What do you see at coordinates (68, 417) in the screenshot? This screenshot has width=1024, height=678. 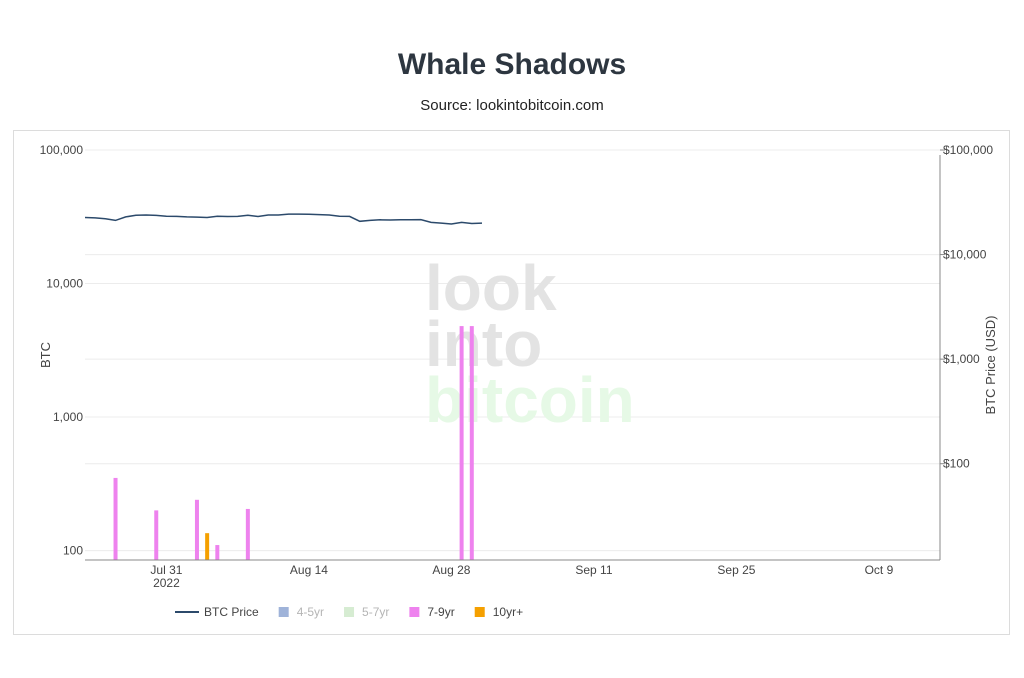 I see `y-left-tick-label: 1,000` at bounding box center [68, 417].